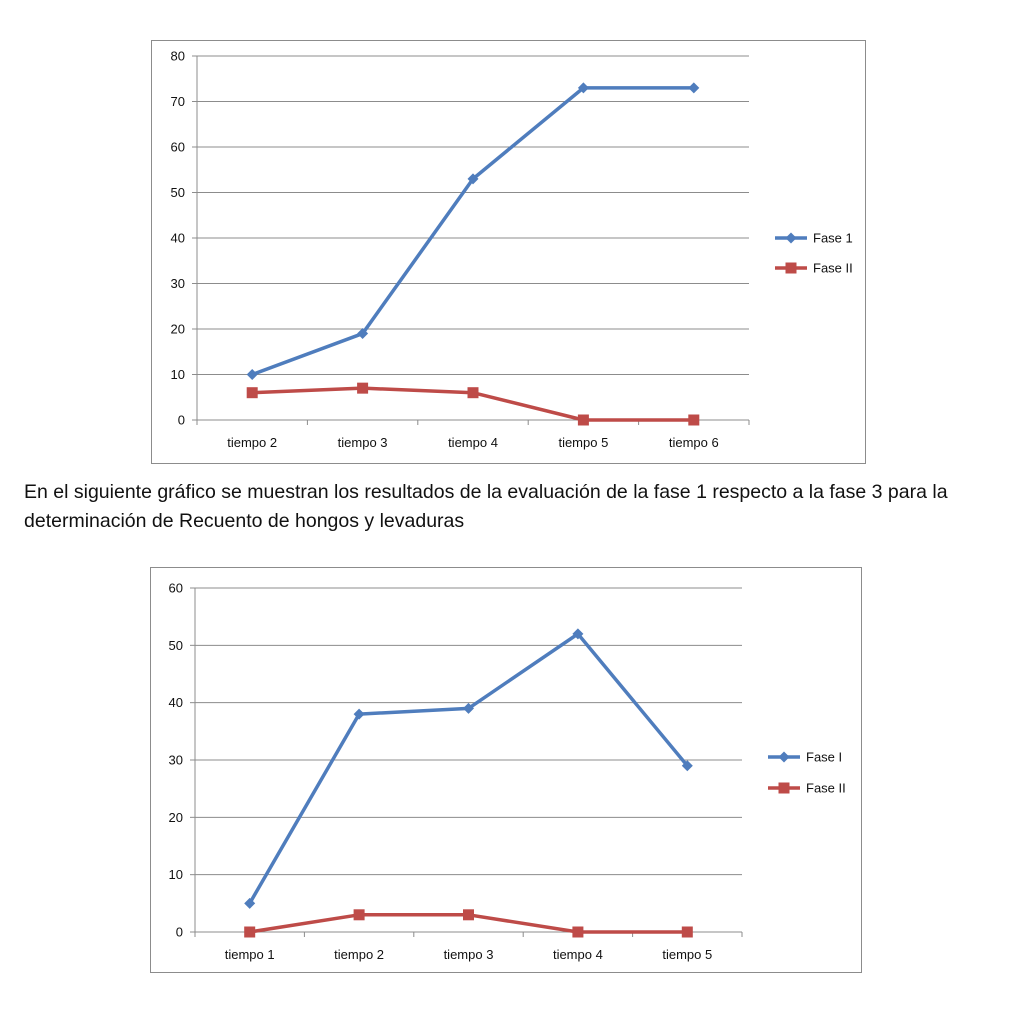 The height and width of the screenshot is (1012, 1024). What do you see at coordinates (178, 147) in the screenshot?
I see `chart-1-y-tick-label: 60` at bounding box center [178, 147].